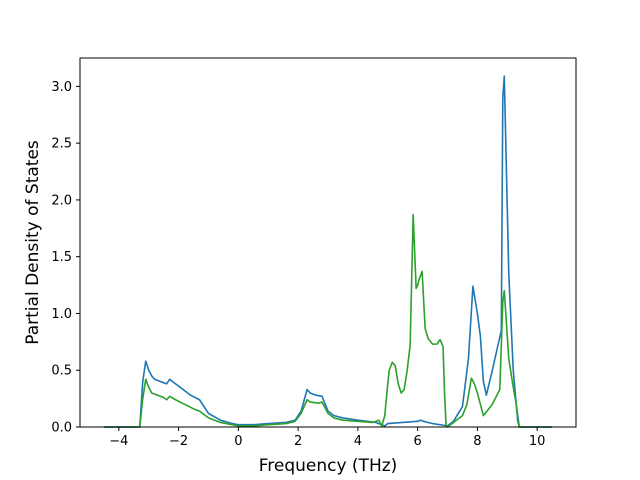  I want to click on y-tick-label: 0.0, so click(61, 428).